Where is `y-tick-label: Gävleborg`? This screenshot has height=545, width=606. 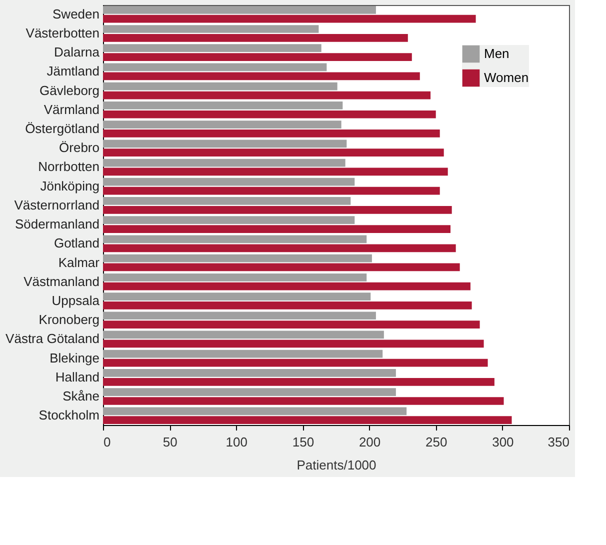
y-tick-label: Gävleborg is located at coordinates (70, 90).